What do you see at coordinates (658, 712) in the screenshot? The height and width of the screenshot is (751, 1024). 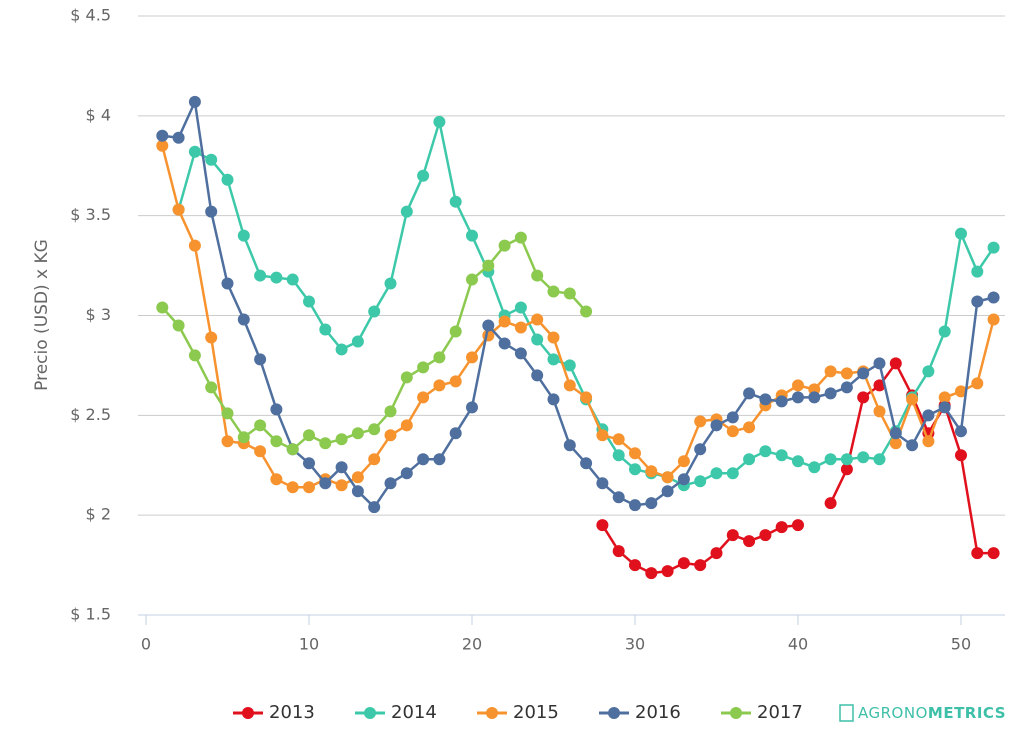 I see `legend-label: 2016` at bounding box center [658, 712].